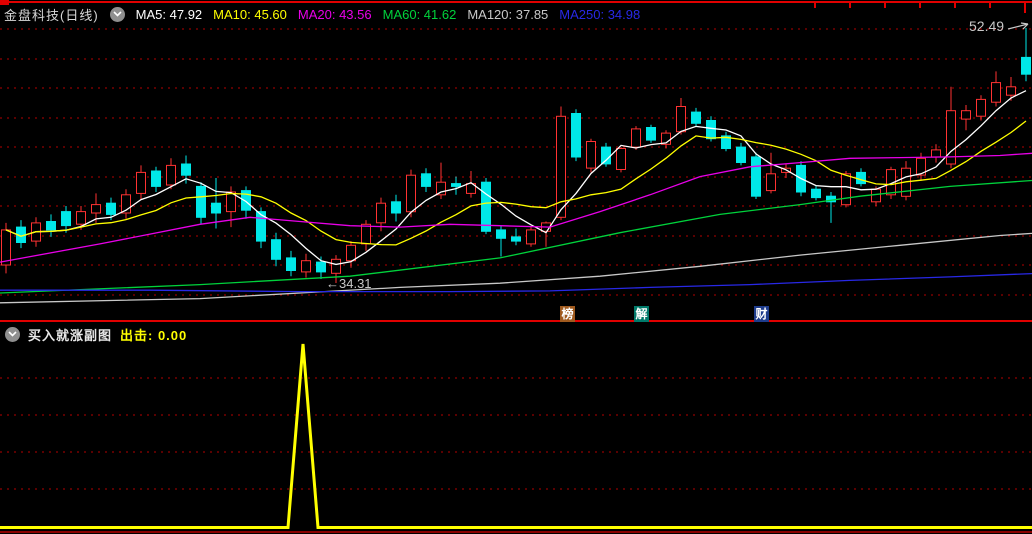 This screenshot has width=1032, height=534. What do you see at coordinates (761, 314) in the screenshot?
I see `watermark-badge-3: 财` at bounding box center [761, 314].